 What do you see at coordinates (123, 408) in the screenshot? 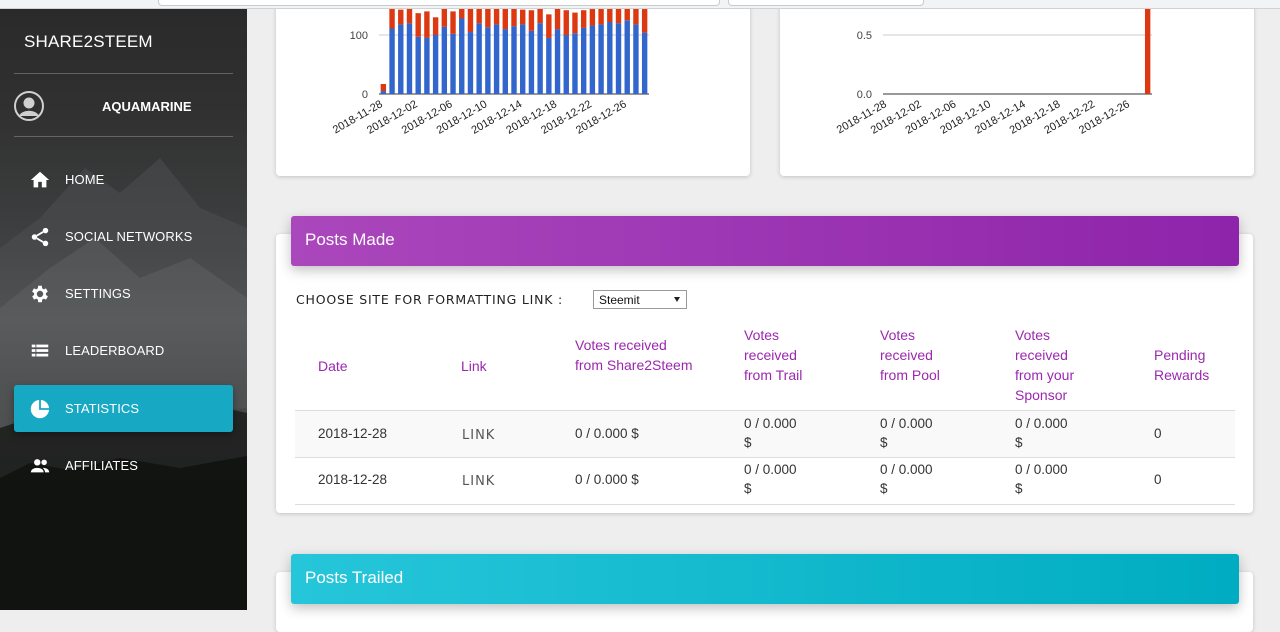
I see `sidebar-item-statistics: STATISTICS` at bounding box center [123, 408].